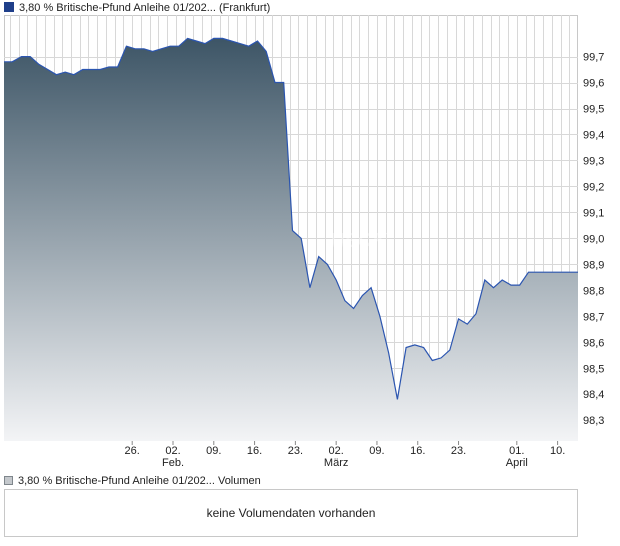  Describe the element at coordinates (173, 463) in the screenshot. I see `x-month-label: Feb.` at that location.